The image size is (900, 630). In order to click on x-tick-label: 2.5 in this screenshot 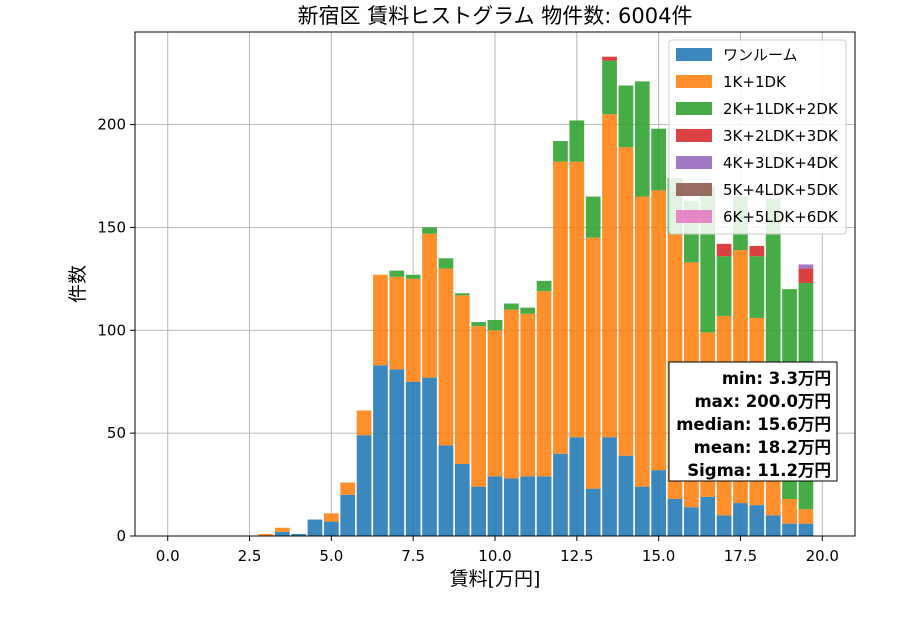, I will do `click(250, 556)`.